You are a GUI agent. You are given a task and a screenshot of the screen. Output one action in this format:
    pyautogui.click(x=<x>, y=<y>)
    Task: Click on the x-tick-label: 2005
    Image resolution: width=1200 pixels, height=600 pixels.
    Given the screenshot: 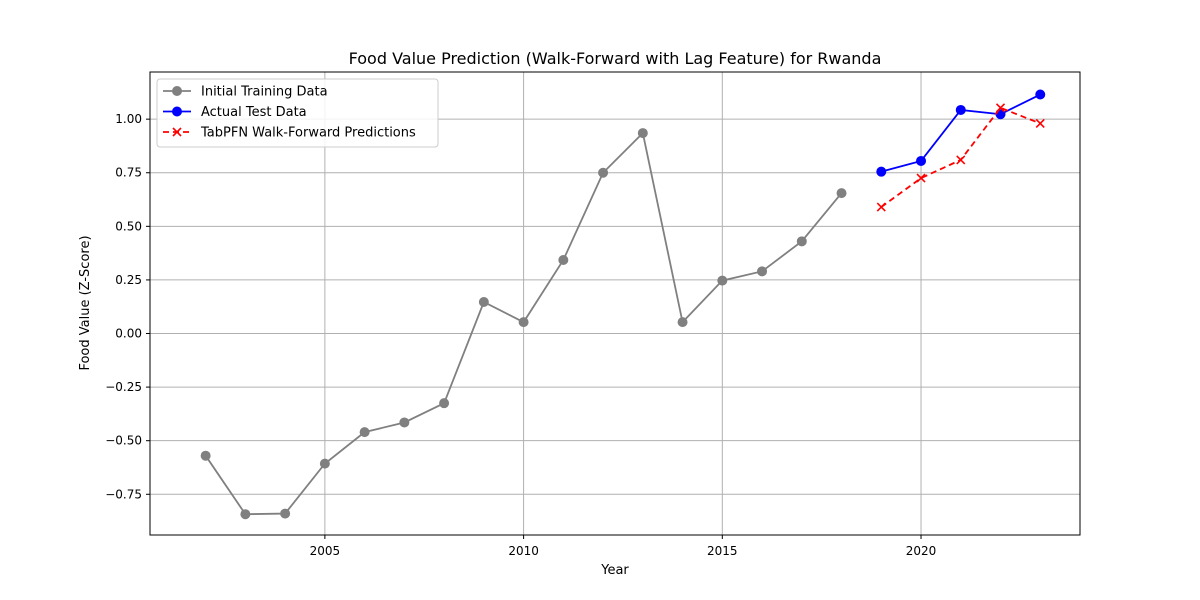 What is the action you would take?
    pyautogui.click(x=325, y=551)
    